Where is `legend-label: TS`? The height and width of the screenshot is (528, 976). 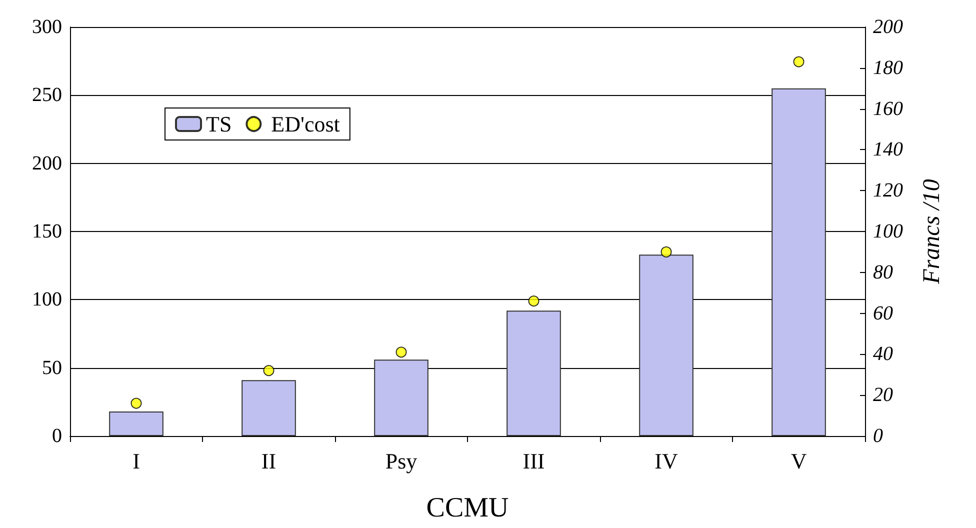
legend-label: TS is located at coordinates (219, 124).